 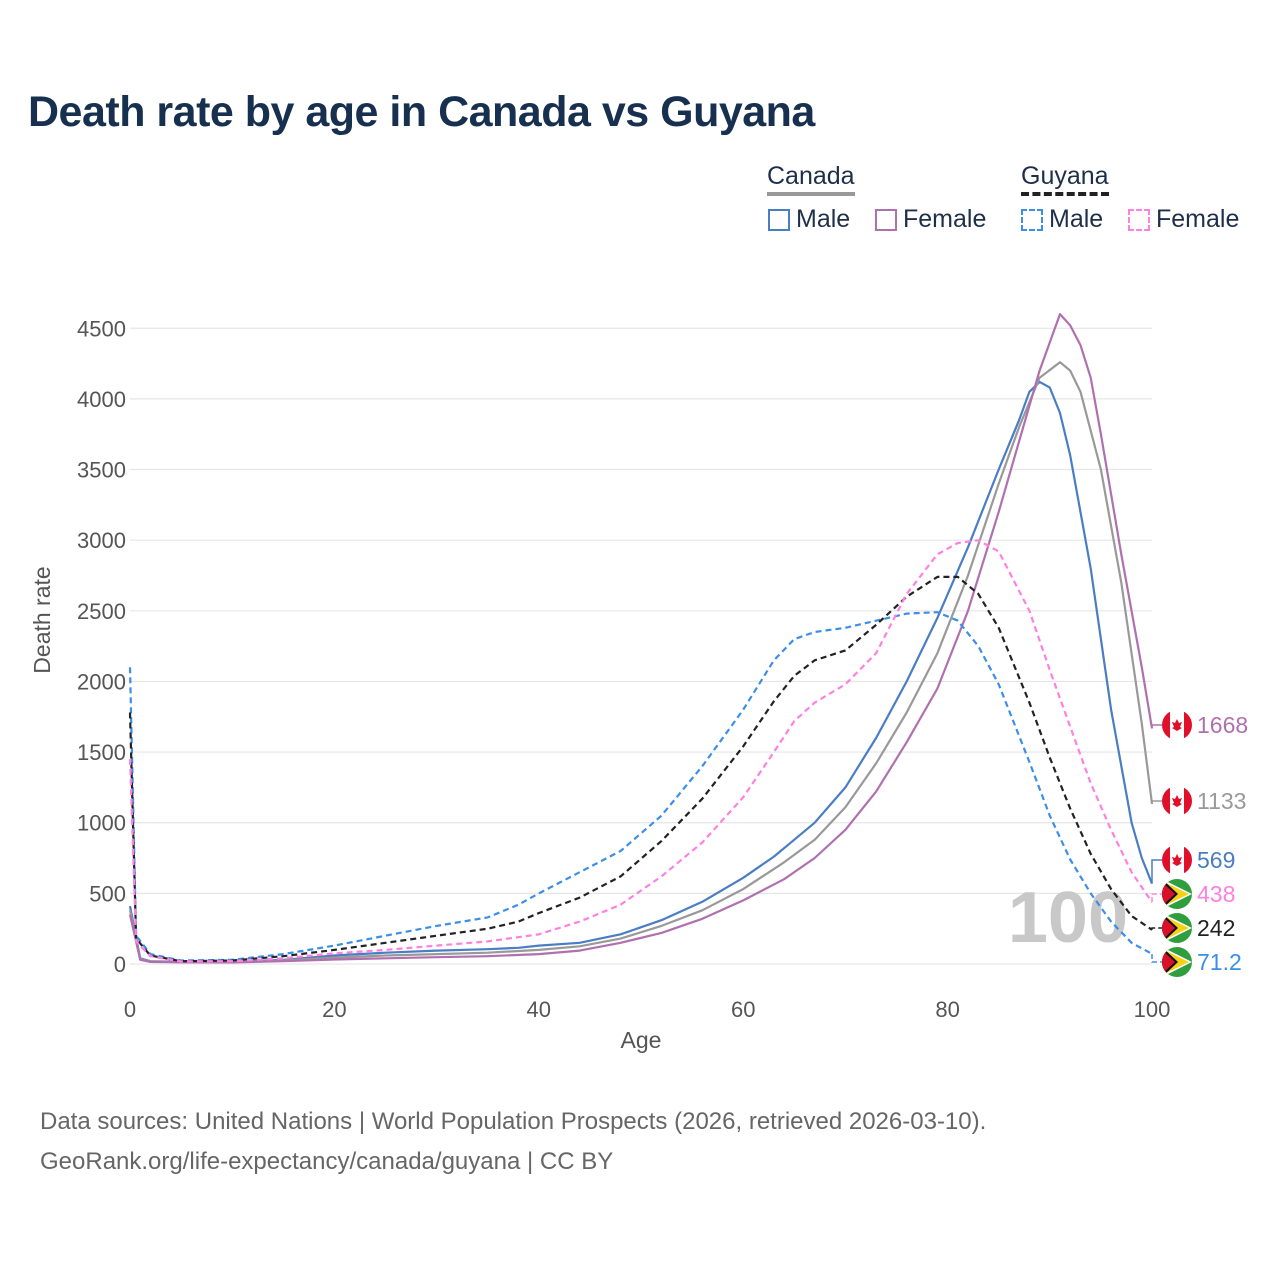 I want to click on legend-item-canada-male: Male, so click(x=809, y=219).